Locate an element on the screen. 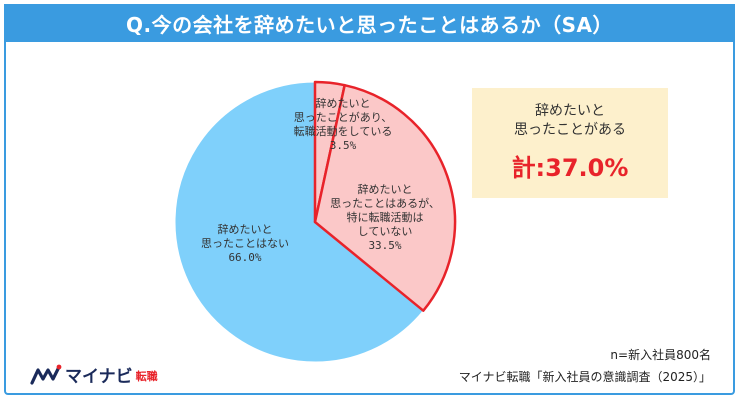  chart-title: Q.今の会社を辞めたいと思ったことはあるか（SA） is located at coordinates (369, 23).